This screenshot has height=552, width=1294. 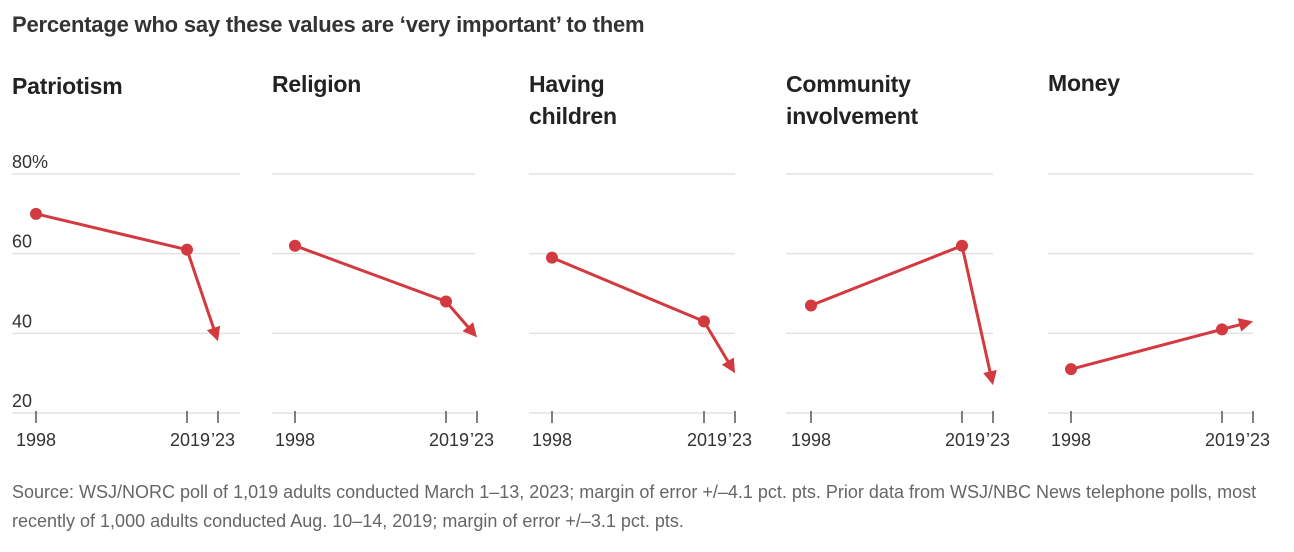 I want to click on panel-title-patriotism: Patriotism, so click(x=67, y=86).